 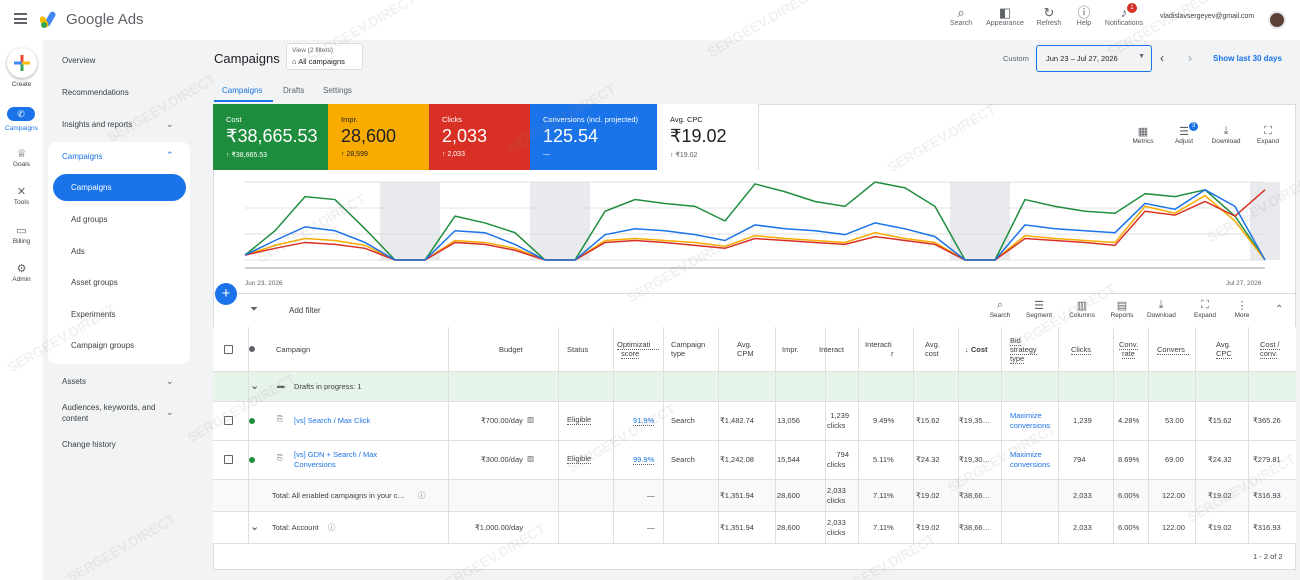 I want to click on topbar-appearance-button: ◧ Appearance, so click(x=1005, y=16).